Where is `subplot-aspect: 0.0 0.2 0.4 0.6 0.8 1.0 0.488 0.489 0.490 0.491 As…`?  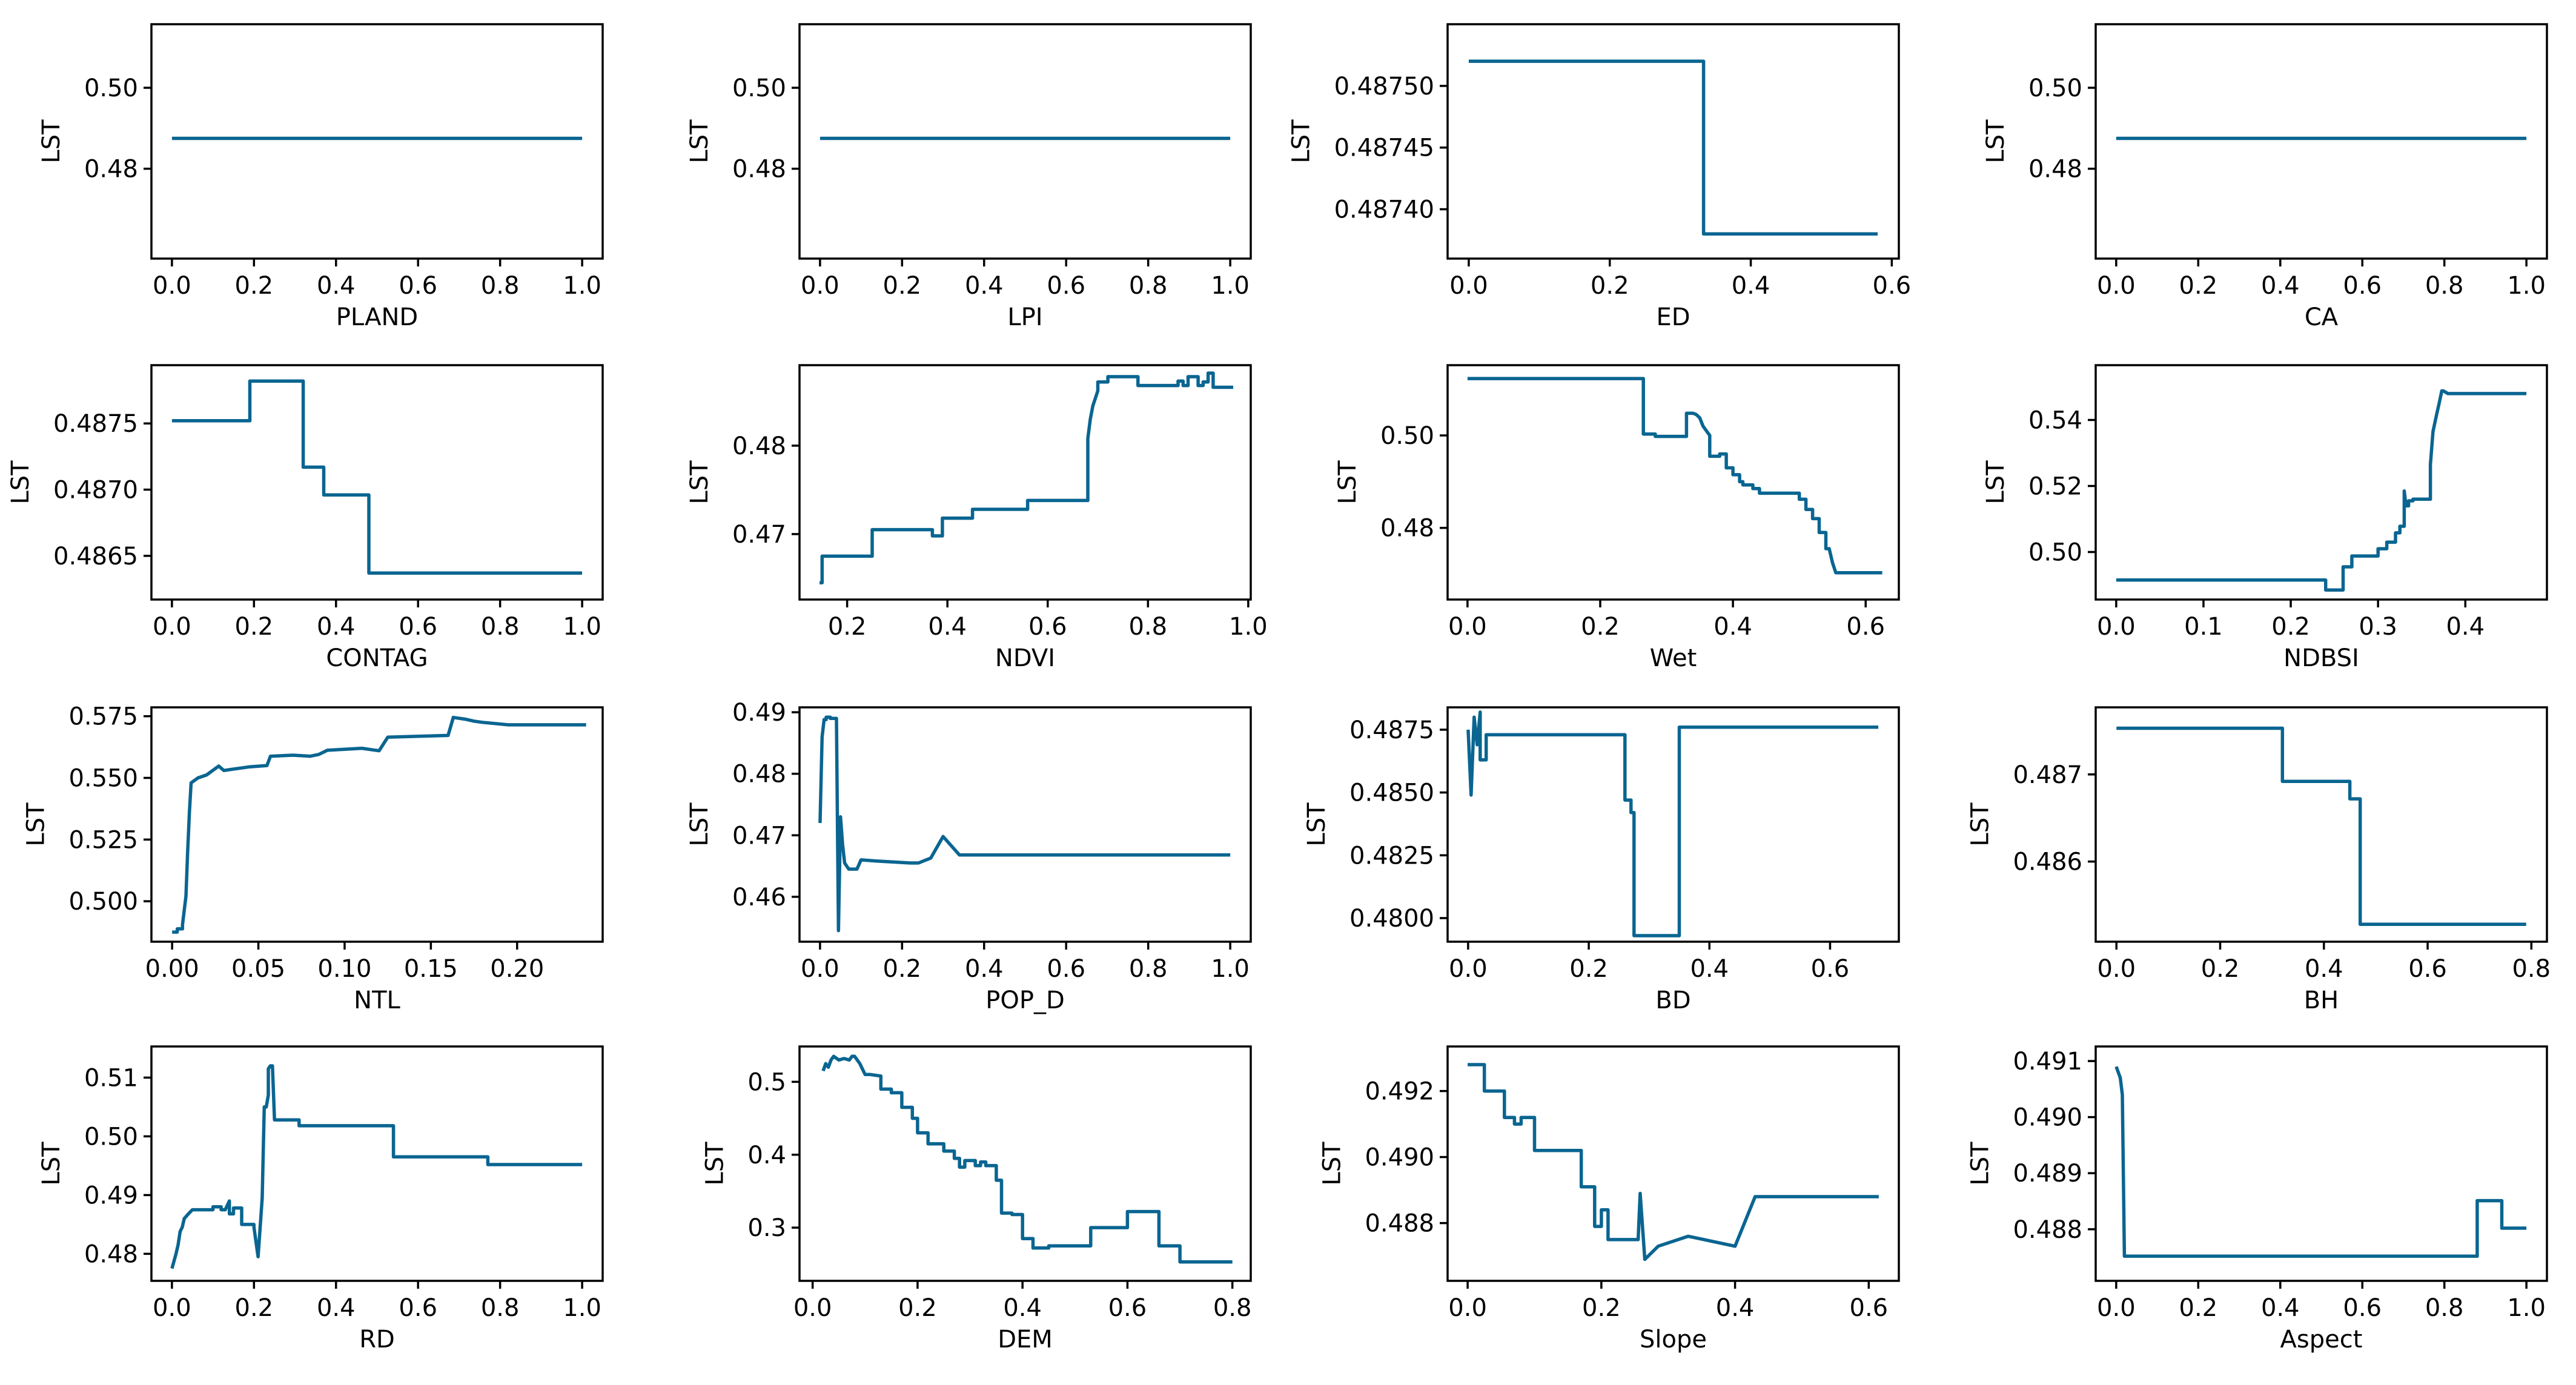
subplot-aspect: 0.0 0.2 0.4 0.6 0.8 1.0 0.488 0.489 0.490 0.491 As… is located at coordinates (2257, 1199).